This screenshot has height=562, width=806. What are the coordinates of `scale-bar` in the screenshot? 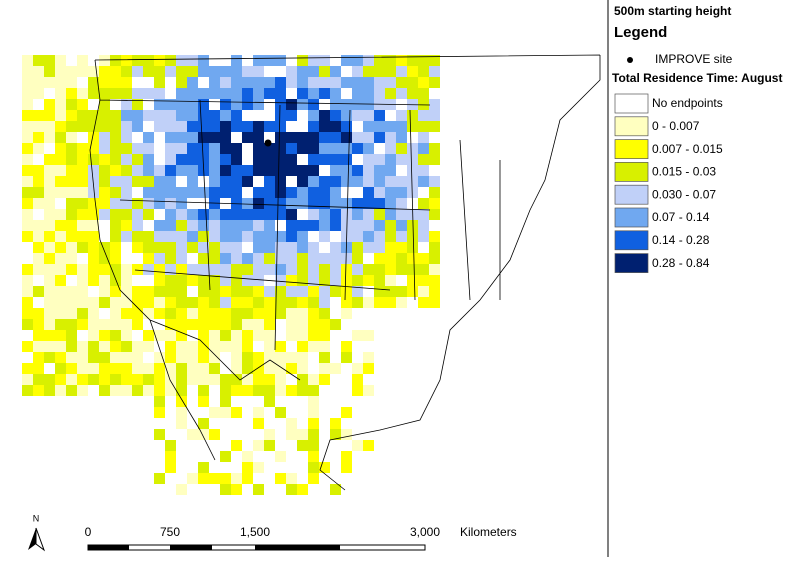 It's located at (256, 547).